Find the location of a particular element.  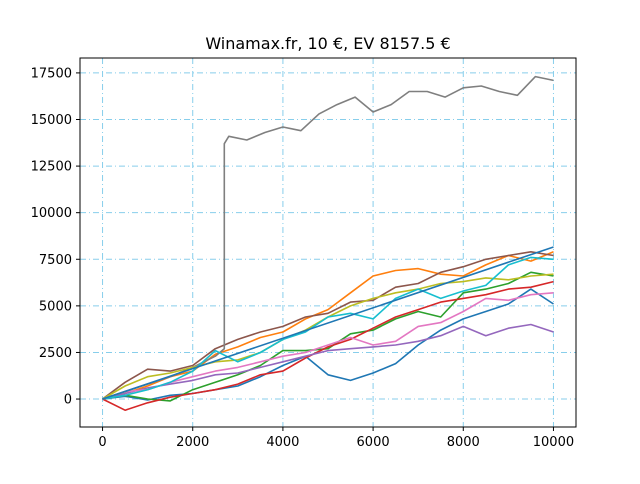

y-tick-label-6: 15000 is located at coordinates (51, 120).